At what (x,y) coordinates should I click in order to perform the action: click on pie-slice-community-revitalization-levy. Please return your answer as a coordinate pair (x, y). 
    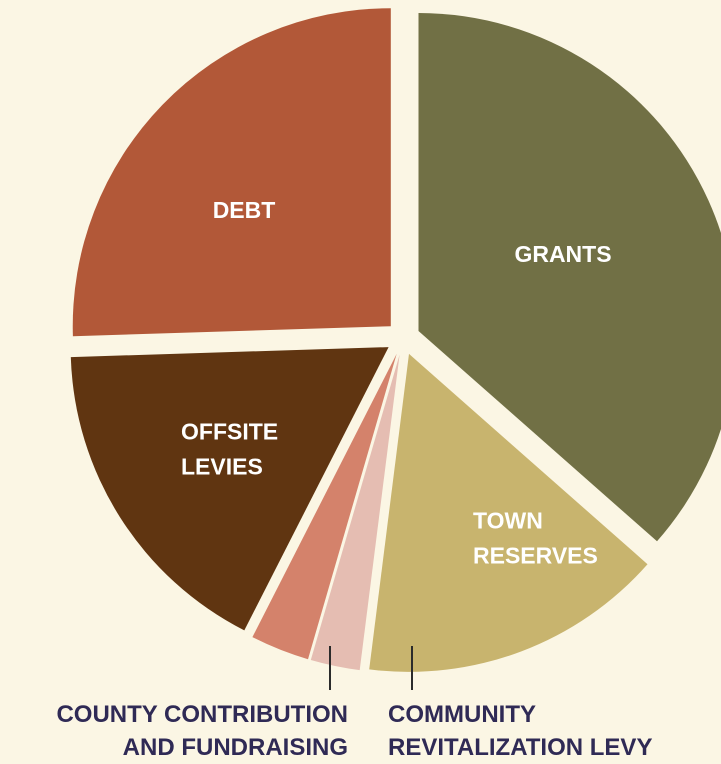
    Looking at the image, I should click on (355, 512).